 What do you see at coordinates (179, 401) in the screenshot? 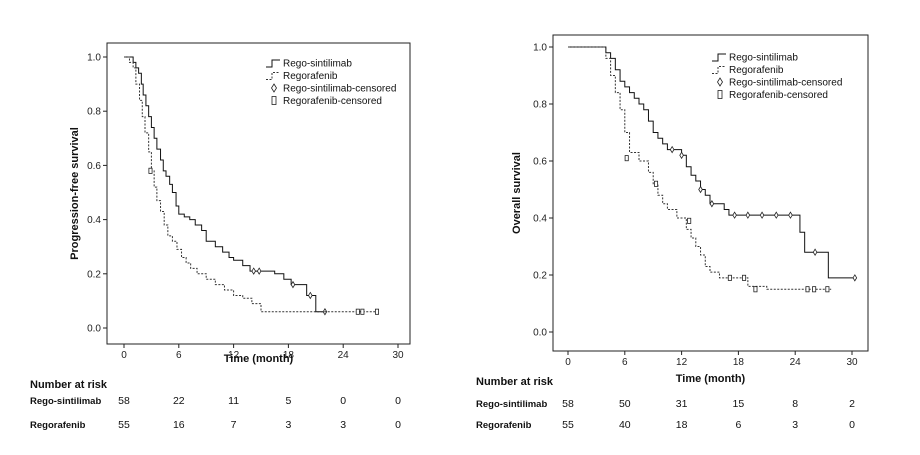
I see `risk-count: 22` at bounding box center [179, 401].